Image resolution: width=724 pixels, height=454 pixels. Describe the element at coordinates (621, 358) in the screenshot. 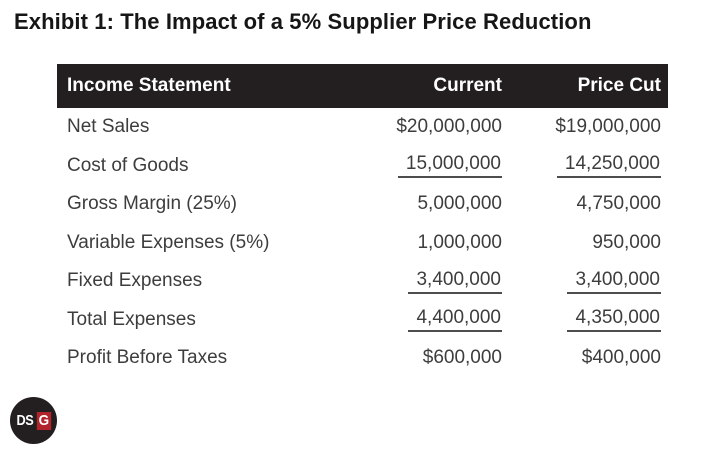

I see `price-cut-value: $400,000` at that location.